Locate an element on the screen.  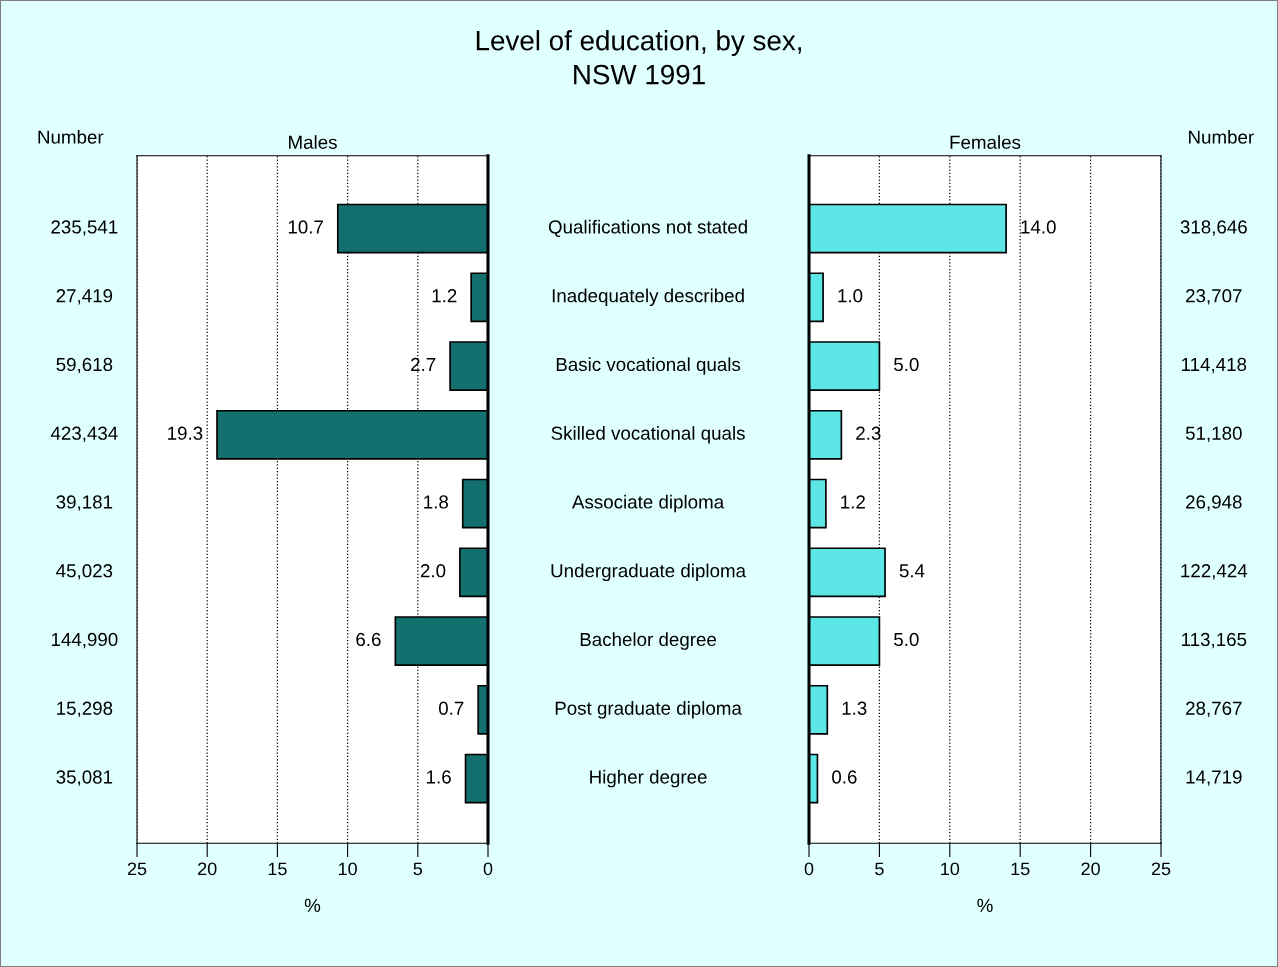
text: 45,023 is located at coordinates (84, 572).